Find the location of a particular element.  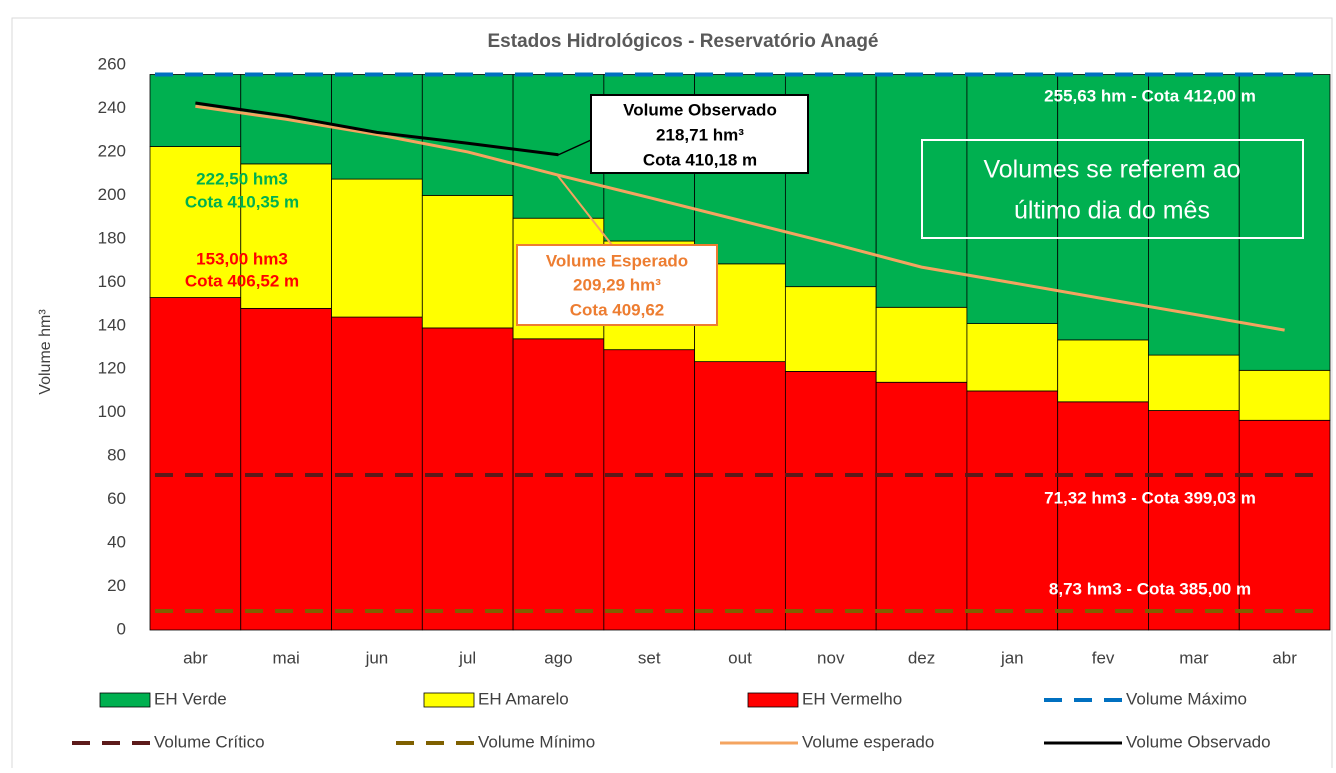

x-tick-label: mai is located at coordinates (285, 657).